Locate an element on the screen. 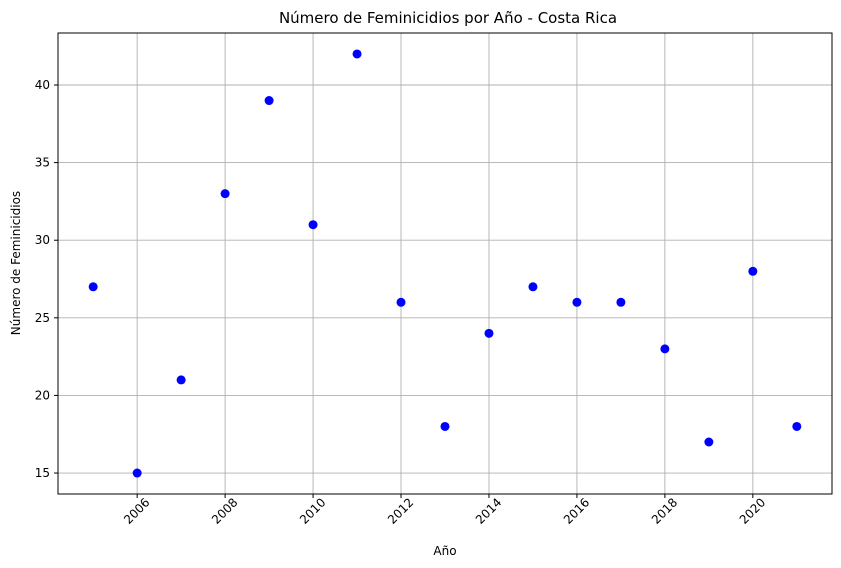 The width and height of the screenshot is (841, 568). y-axis-ticks: 15 20 25 30 35 40 is located at coordinates (46, 279).